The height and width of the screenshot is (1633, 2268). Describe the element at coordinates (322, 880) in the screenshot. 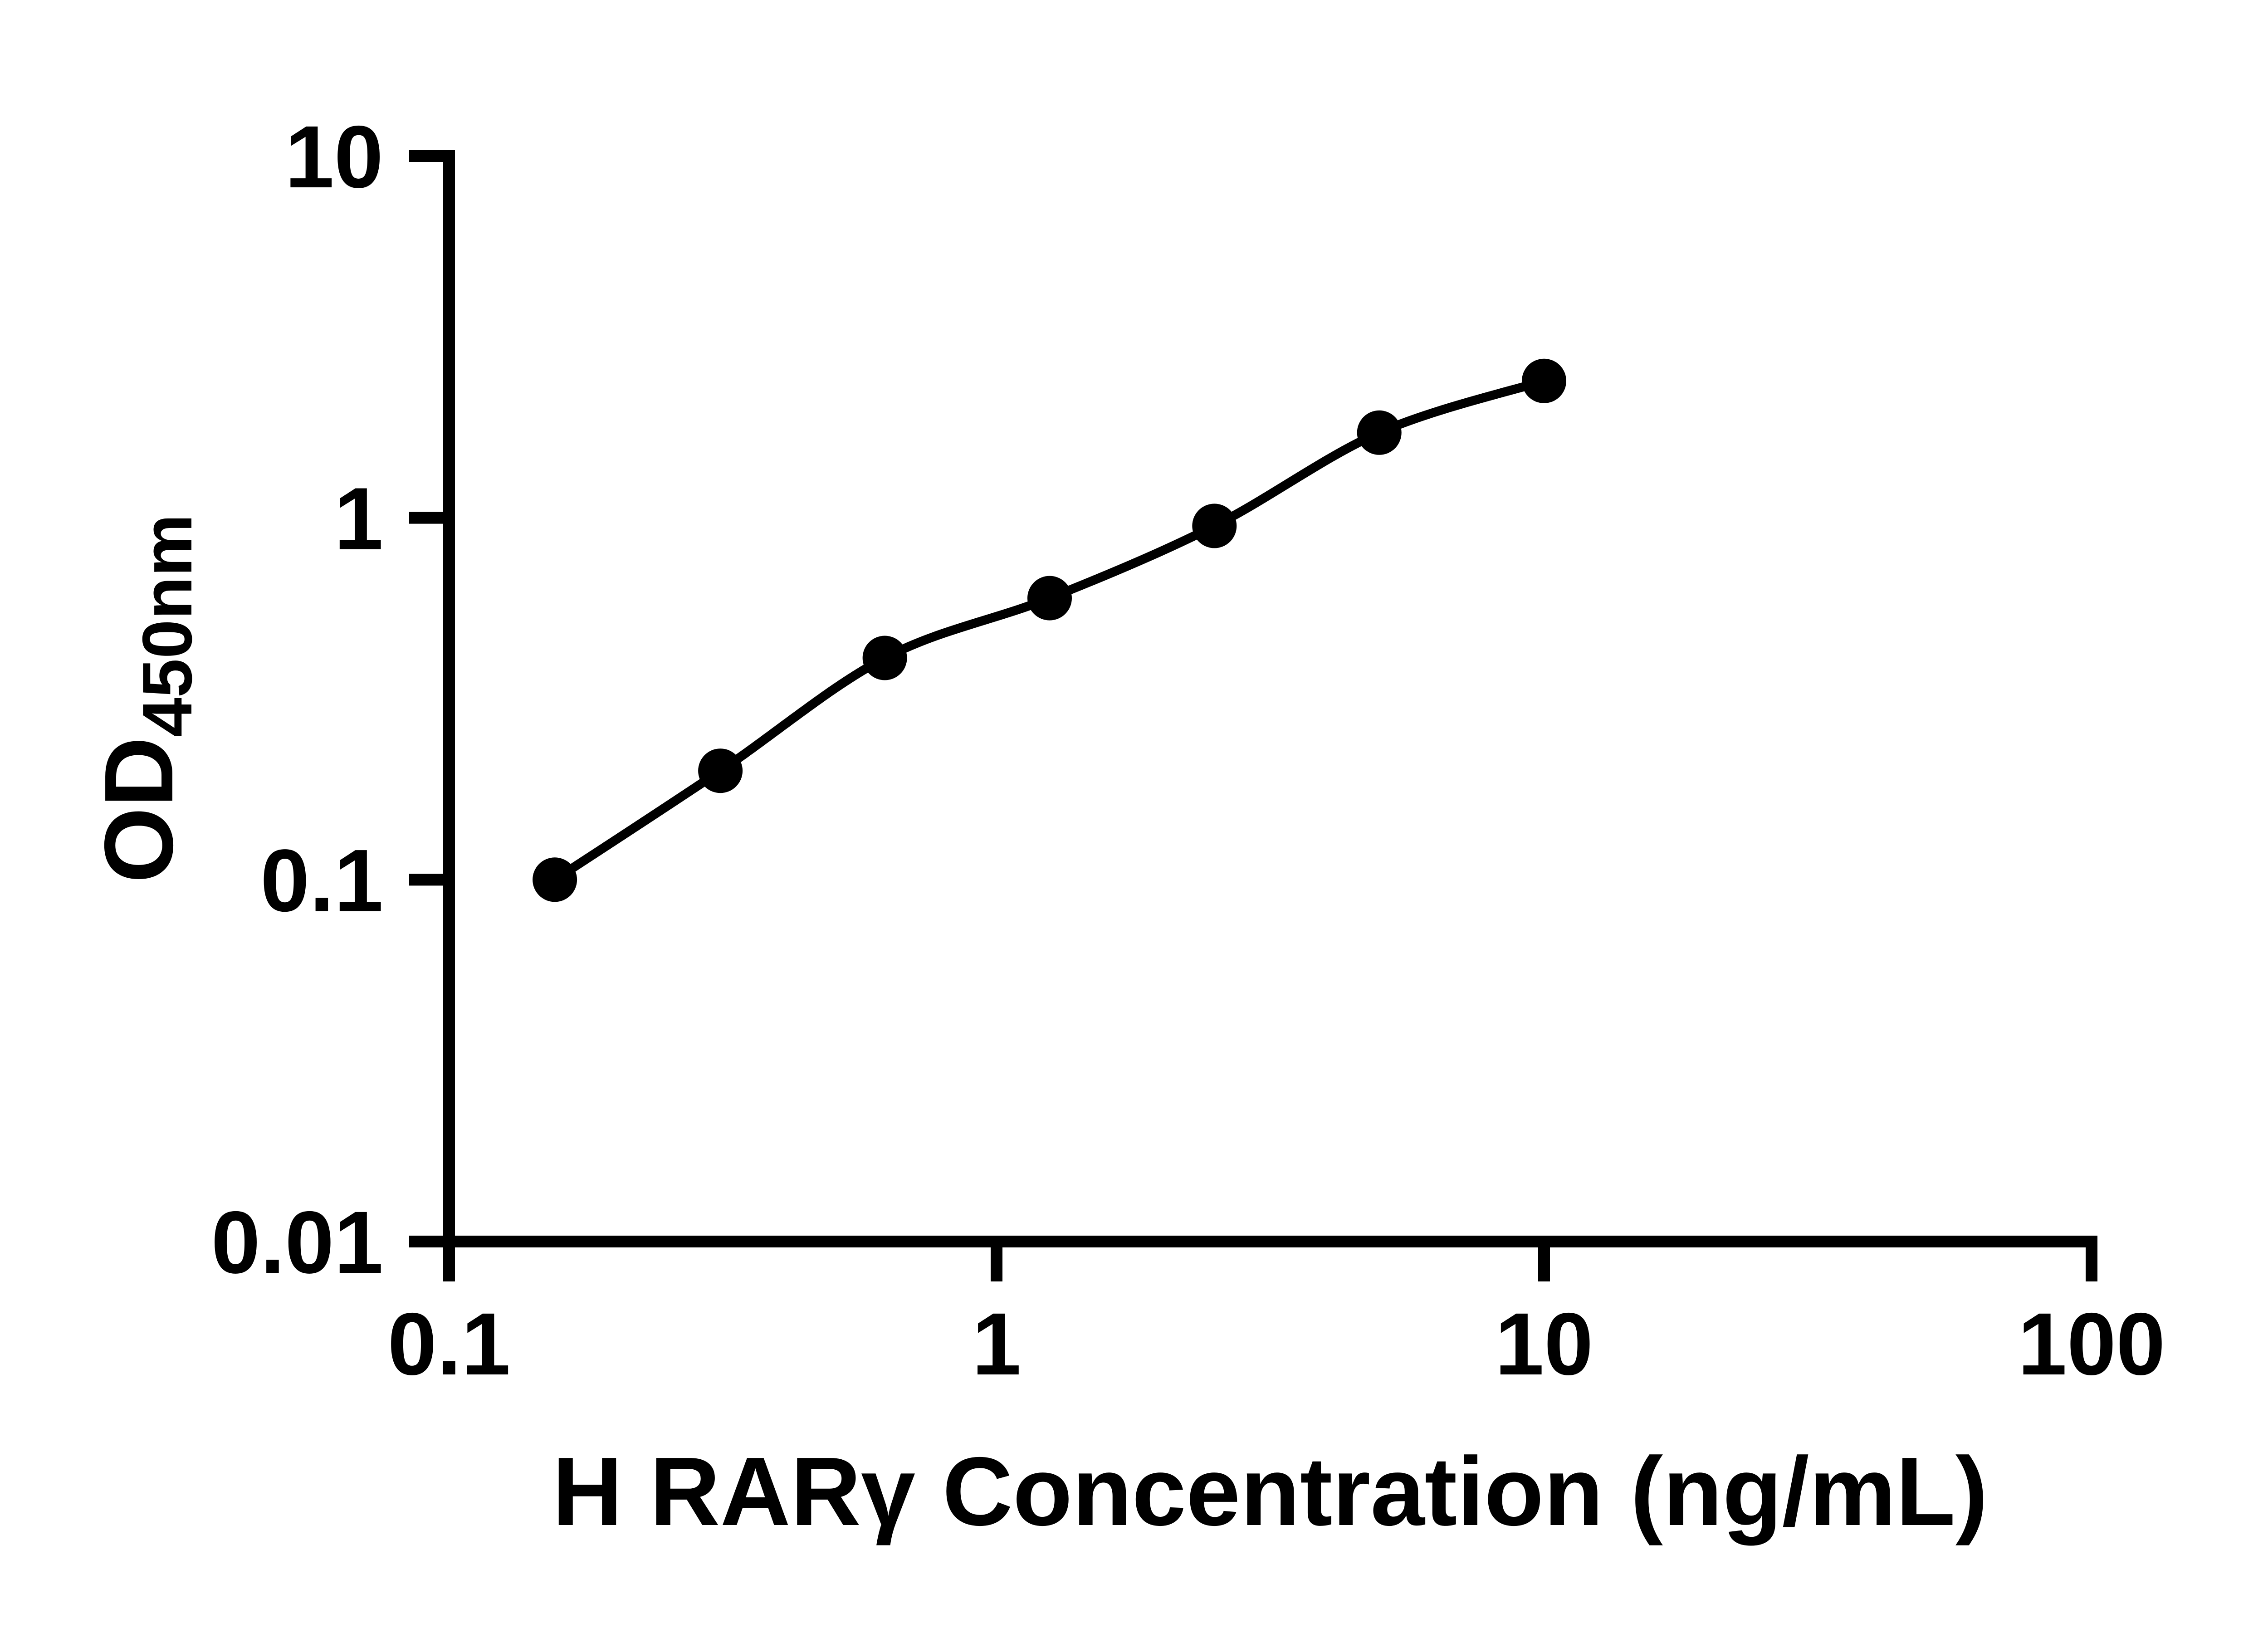

I see `y-tick-label: 0.1` at that location.